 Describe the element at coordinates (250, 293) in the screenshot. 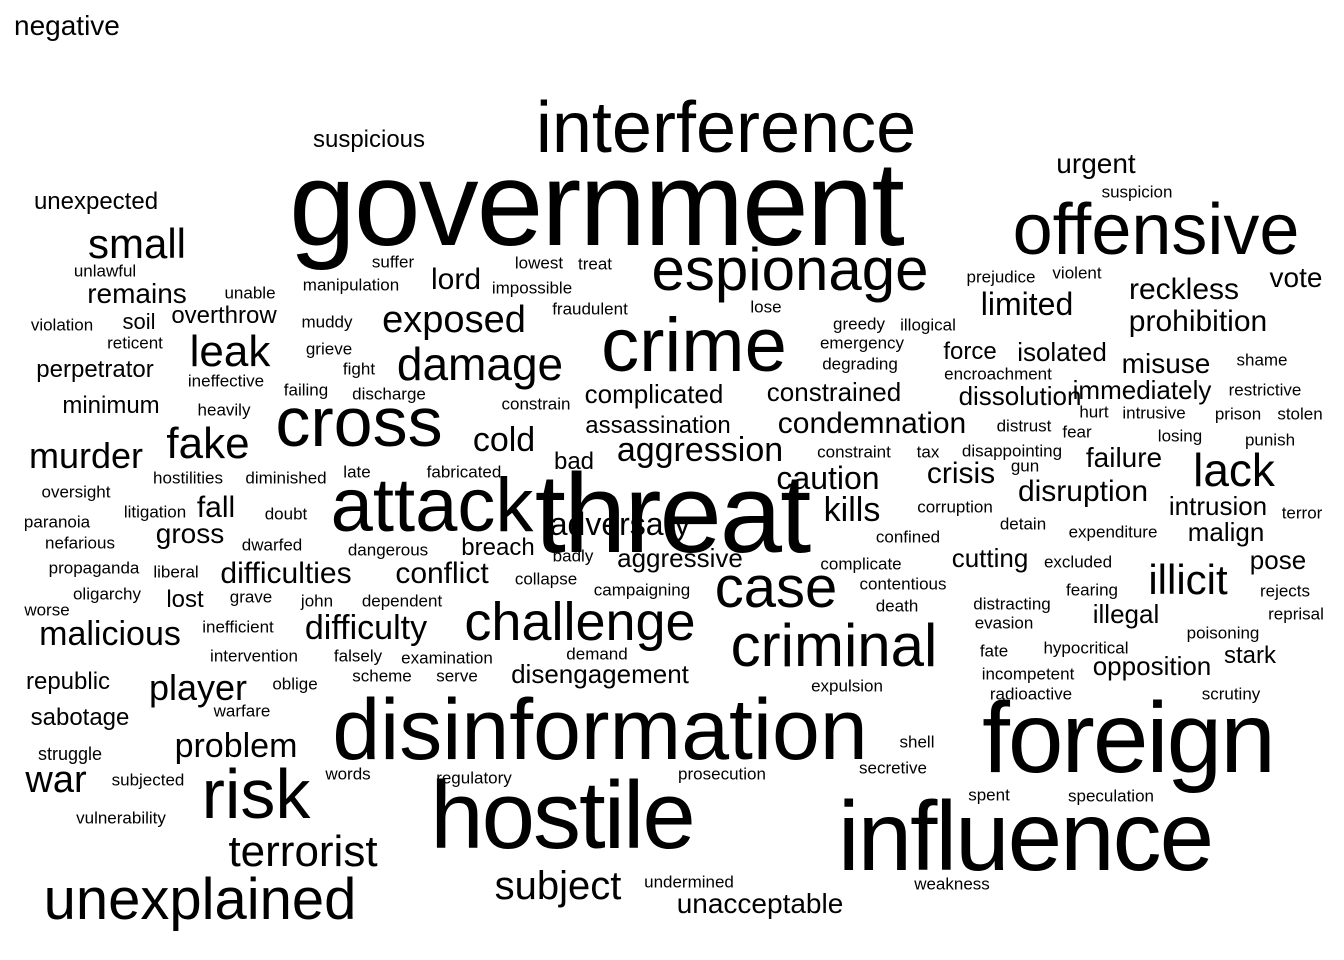

I see `word-unable: unable` at that location.